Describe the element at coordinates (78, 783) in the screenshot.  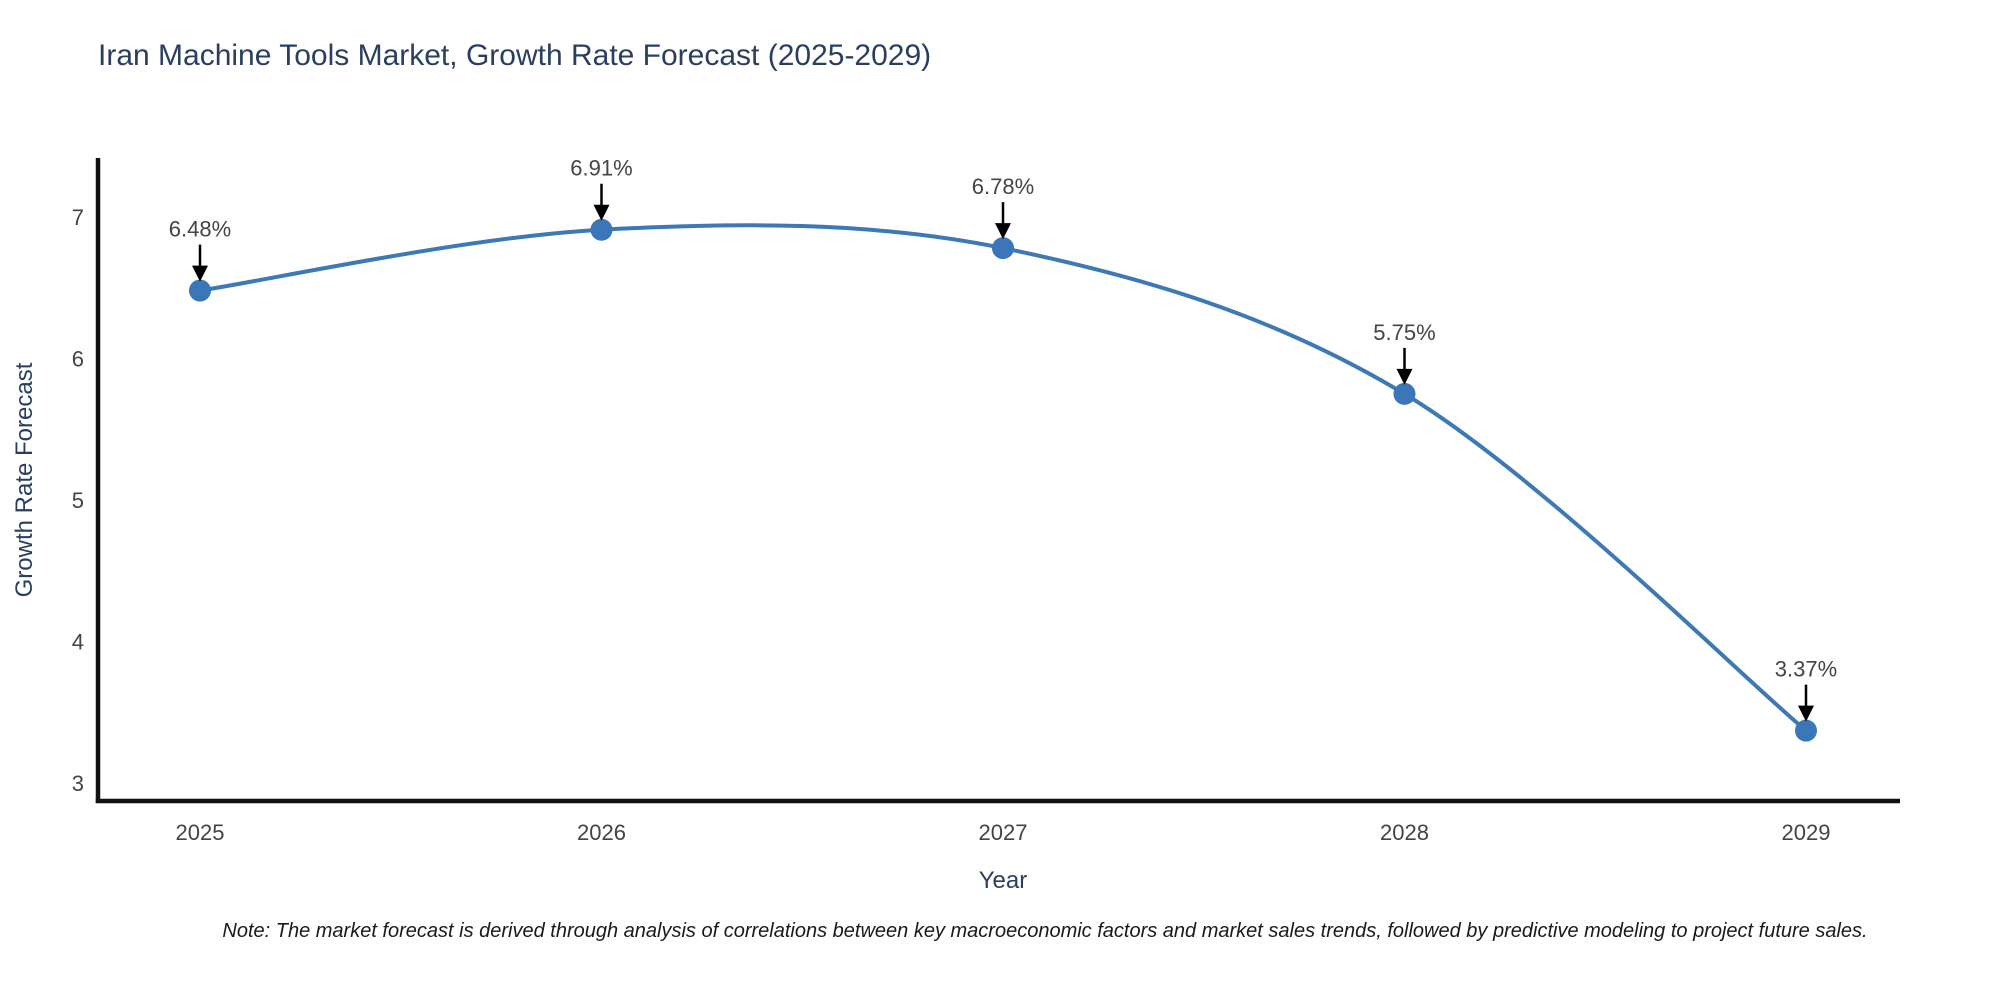
I see `y-tick-label: 3` at that location.